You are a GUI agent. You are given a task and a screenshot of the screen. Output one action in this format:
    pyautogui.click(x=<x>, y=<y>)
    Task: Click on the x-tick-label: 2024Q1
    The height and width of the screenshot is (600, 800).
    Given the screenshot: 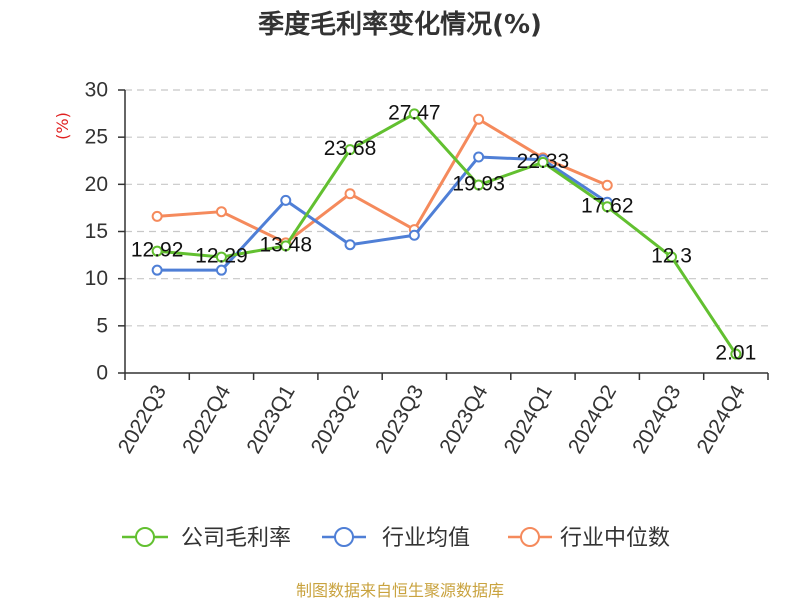 What is the action you would take?
    pyautogui.click(x=528, y=419)
    